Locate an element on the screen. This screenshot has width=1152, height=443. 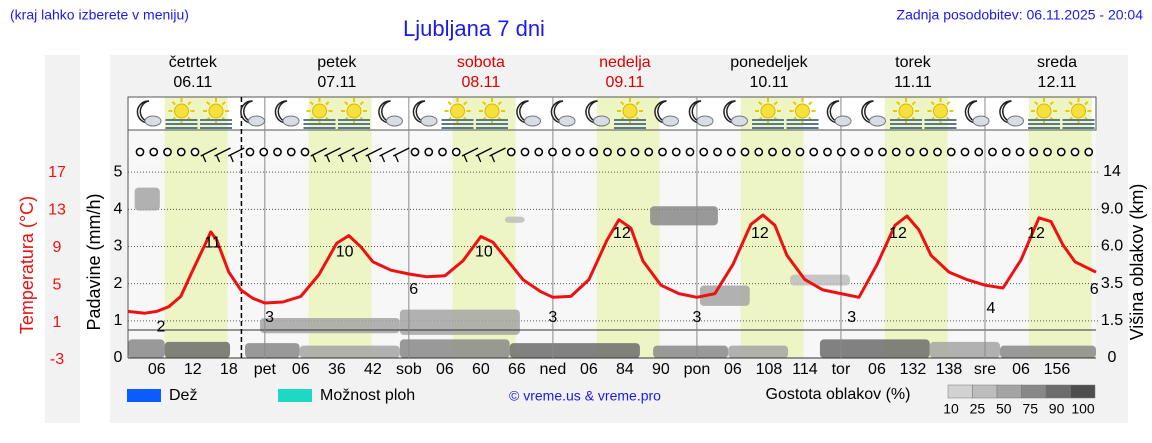
day-name: nedelja is located at coordinates (625, 62).